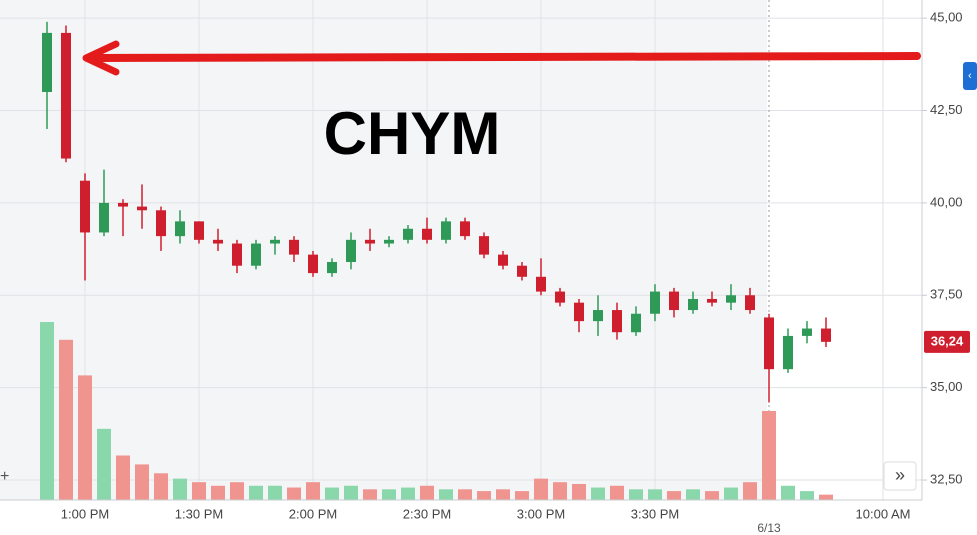 The image size is (977, 535). Describe the element at coordinates (427, 513) in the screenshot. I see `x-tick-label: 2:30 PM` at that location.